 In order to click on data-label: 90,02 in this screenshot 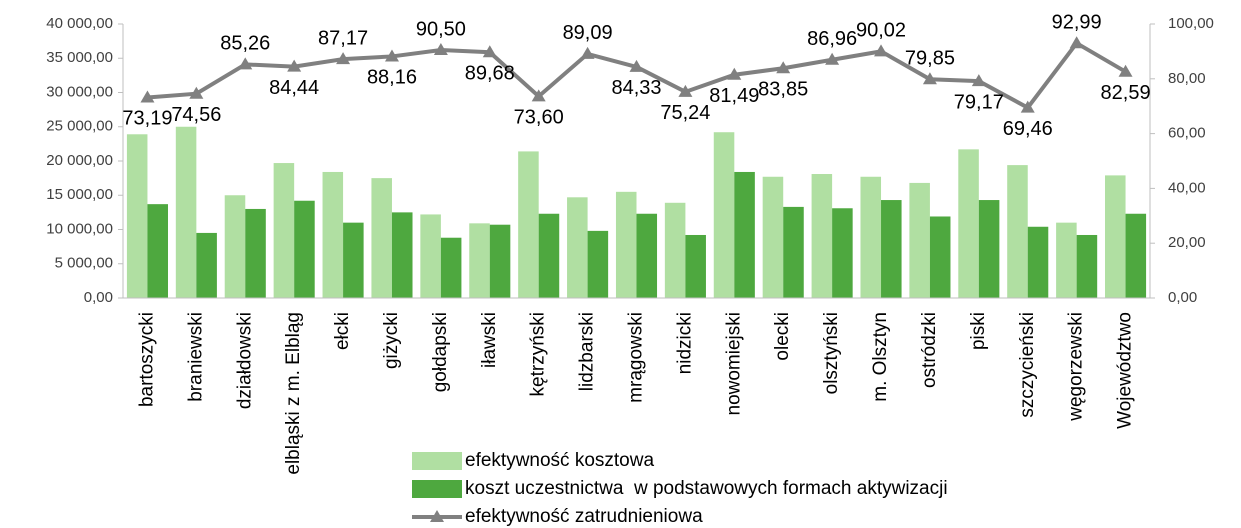, I will do `click(881, 31)`.